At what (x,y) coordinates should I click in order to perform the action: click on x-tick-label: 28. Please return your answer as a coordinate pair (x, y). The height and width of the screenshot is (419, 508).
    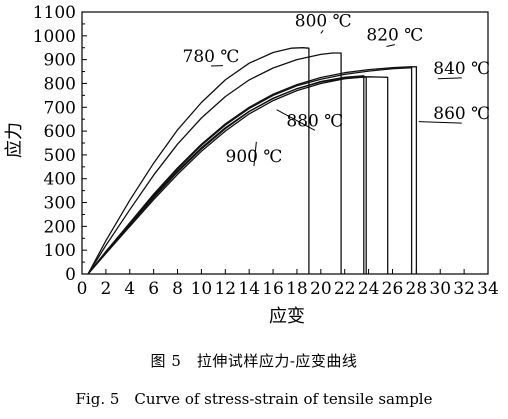
    Looking at the image, I should click on (417, 289).